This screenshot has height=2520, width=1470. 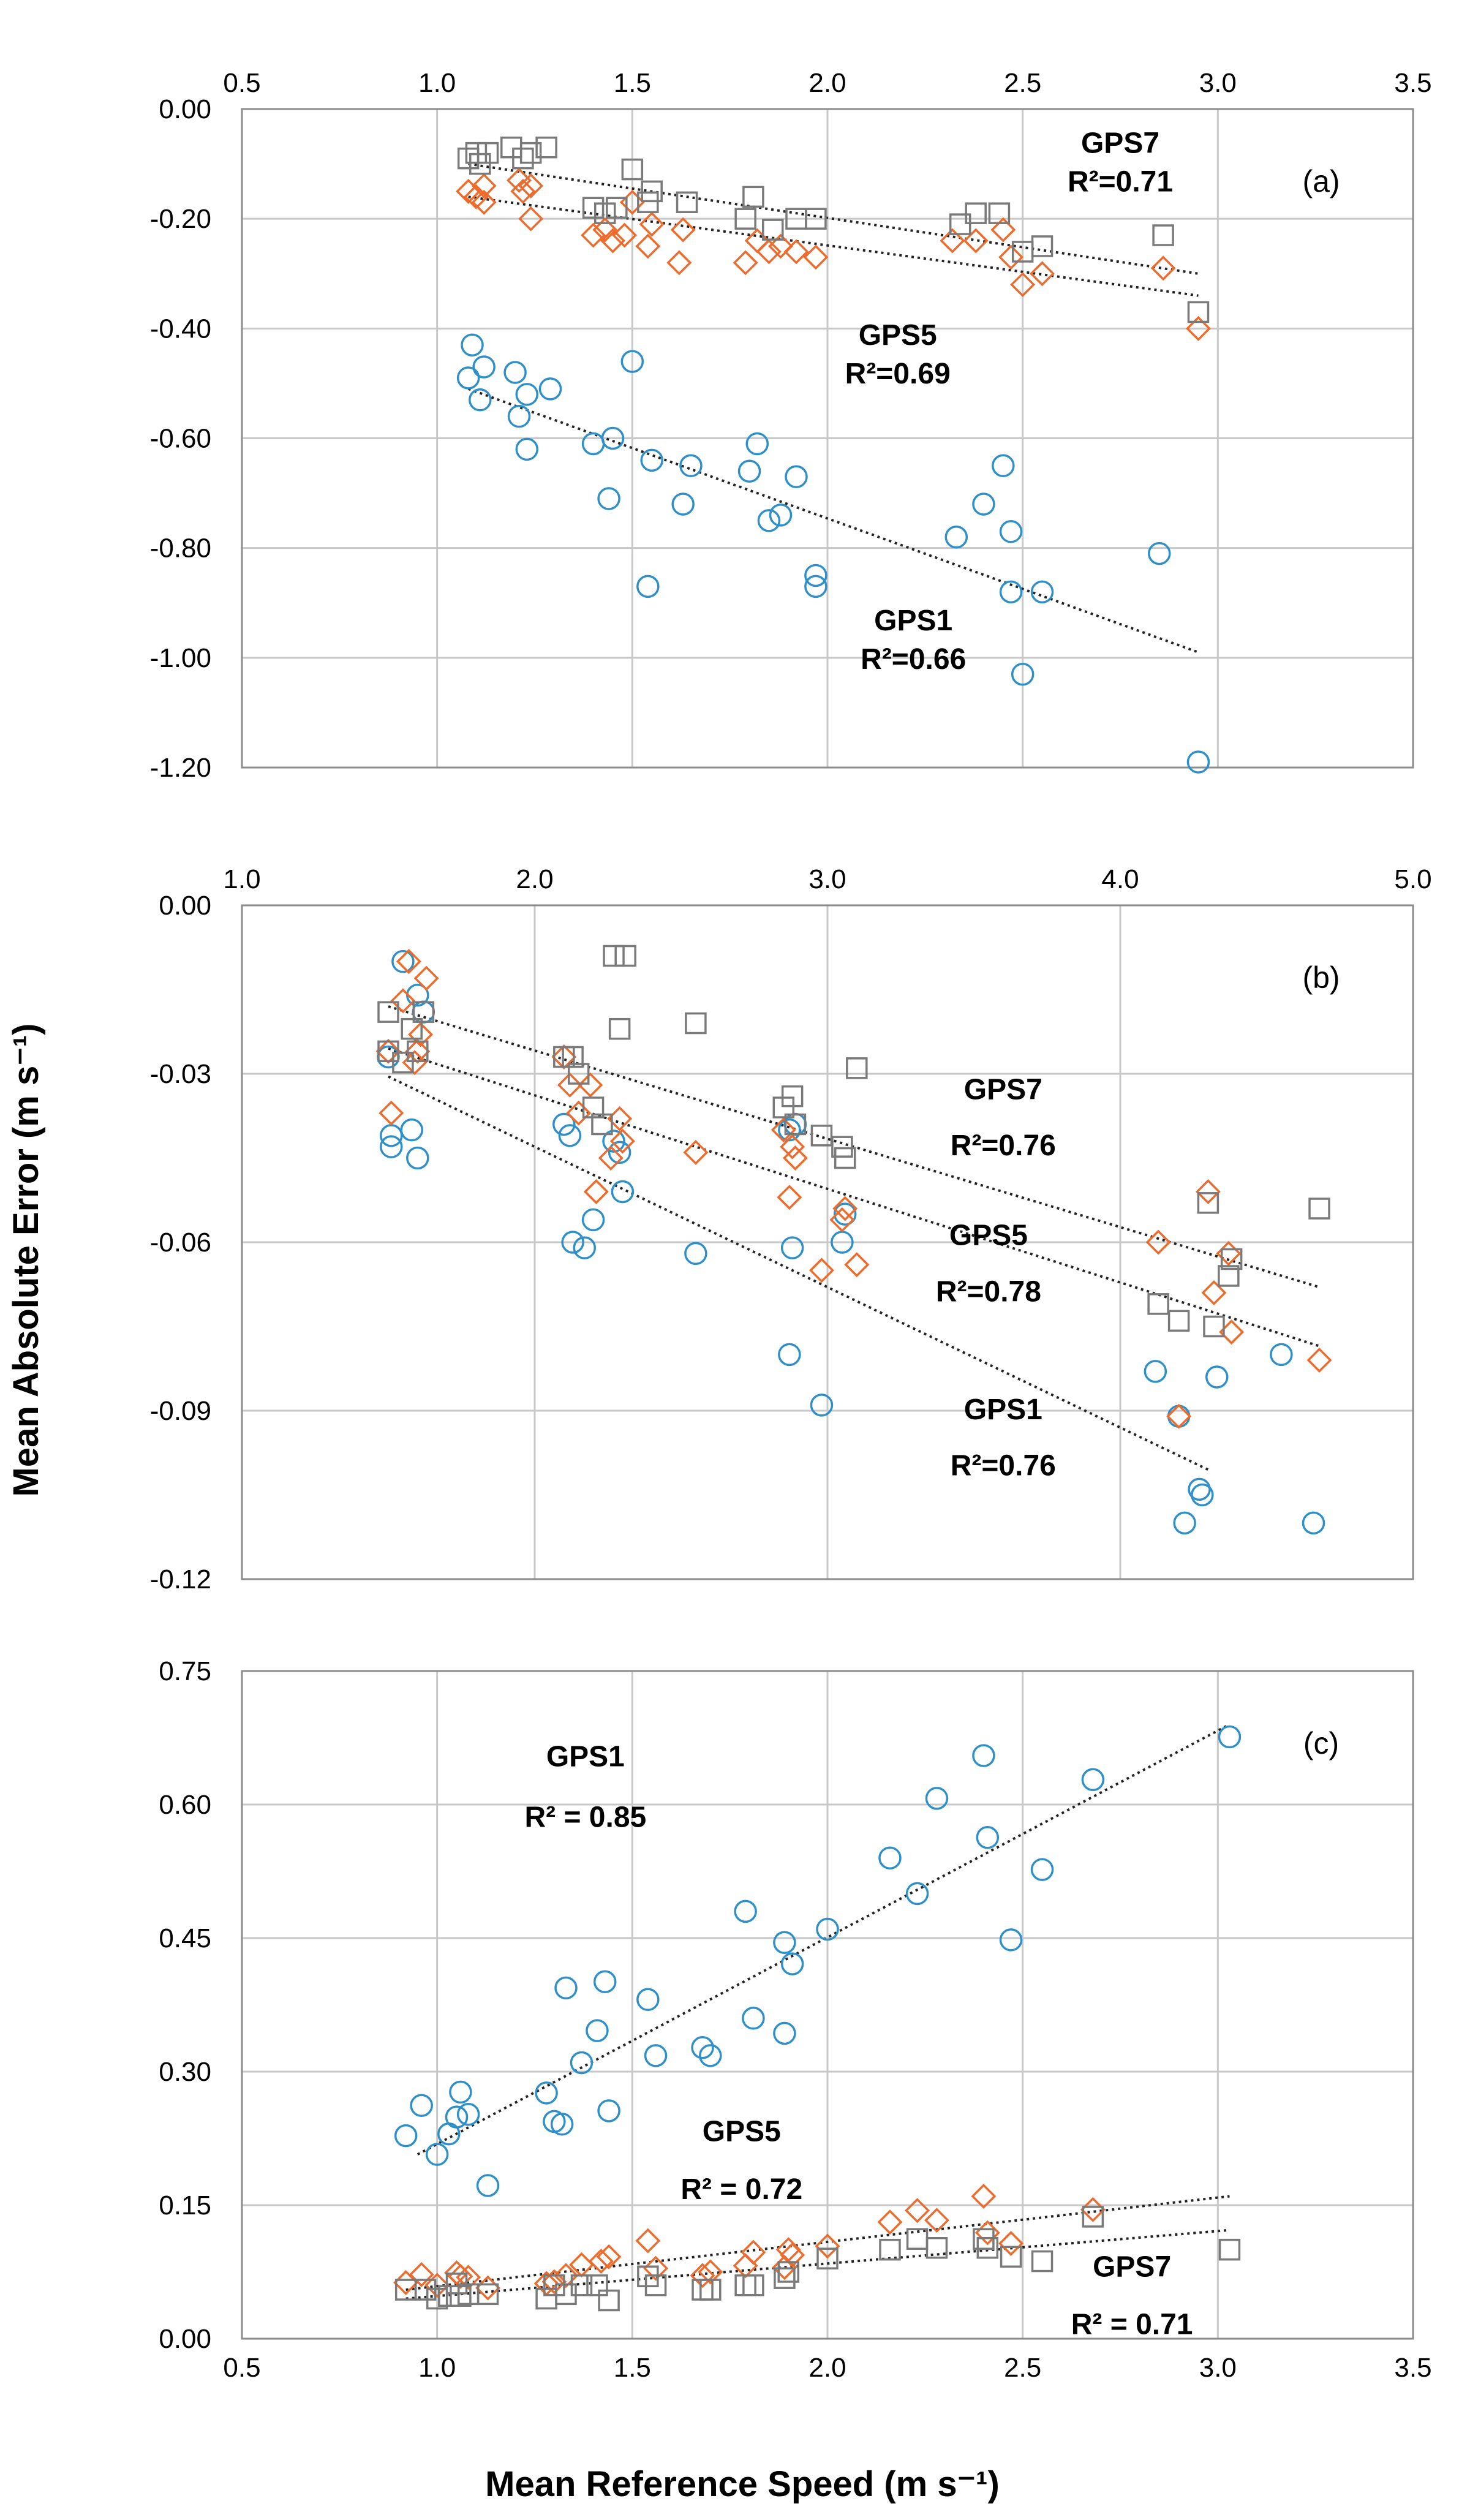 I want to click on annotation-gps1-label: GPS1, so click(x=913, y=621).